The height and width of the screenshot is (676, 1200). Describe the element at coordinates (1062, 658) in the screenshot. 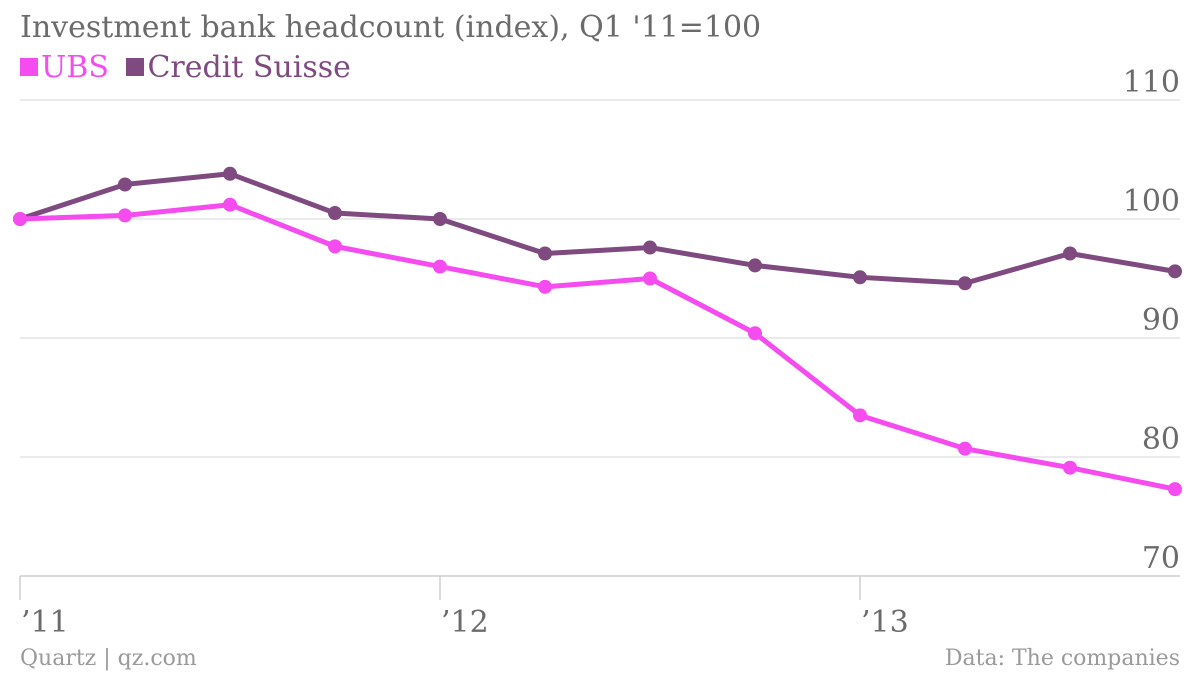

I see `data-source: Data: The companies` at that location.